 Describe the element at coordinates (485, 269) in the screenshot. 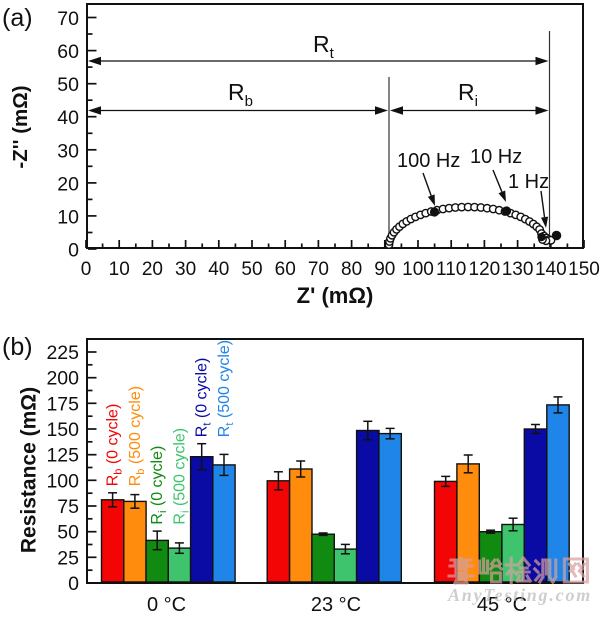

I see `svg-text: 120` at that location.